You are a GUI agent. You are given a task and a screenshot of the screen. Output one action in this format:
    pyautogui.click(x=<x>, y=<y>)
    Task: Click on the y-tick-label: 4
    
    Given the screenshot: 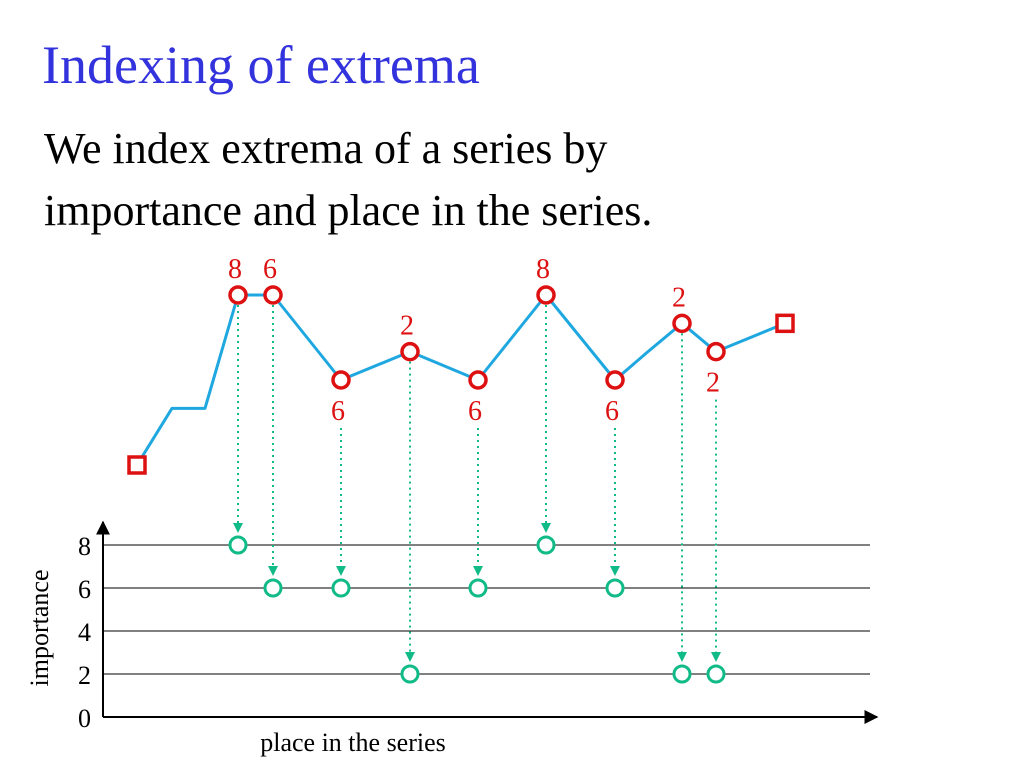 What is the action you would take?
    pyautogui.click(x=84, y=632)
    